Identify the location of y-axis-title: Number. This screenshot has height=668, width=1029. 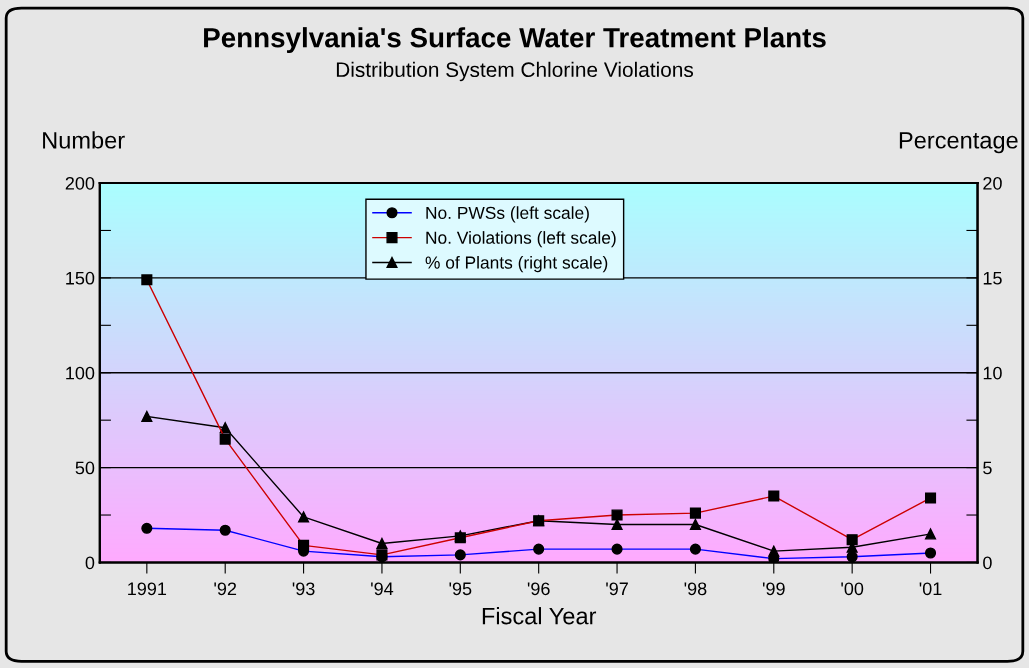
(84, 140).